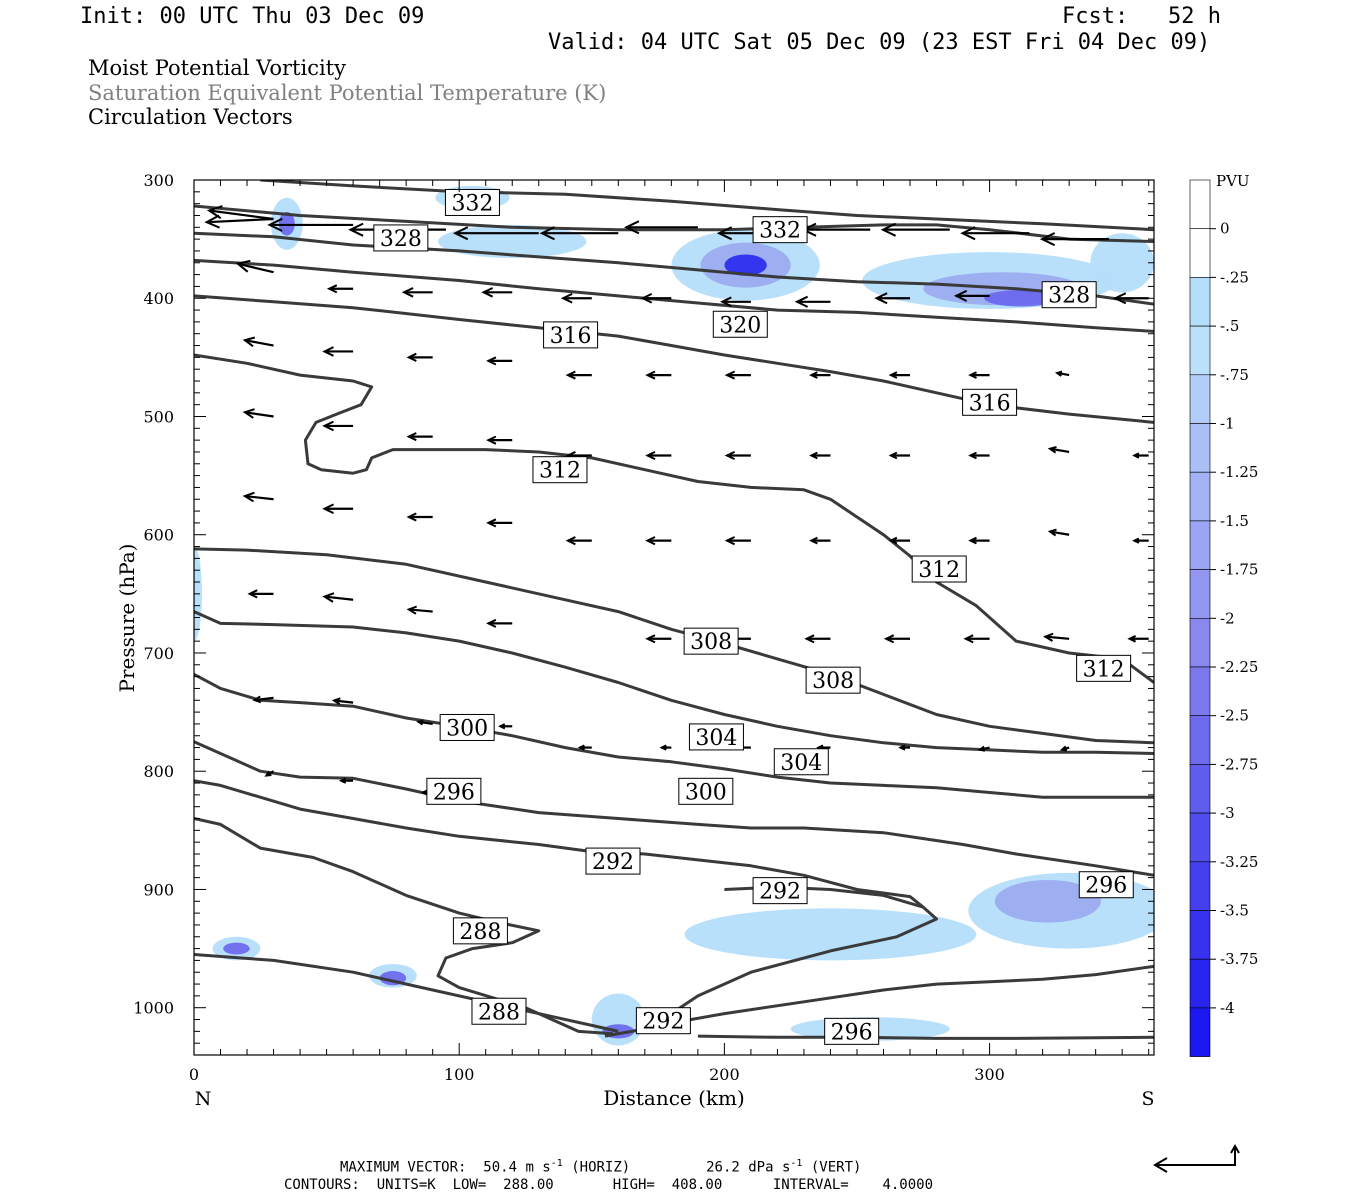 This screenshot has width=1350, height=1200. What do you see at coordinates (153, 1008) in the screenshot?
I see `y-tick-label-1000: 1000` at bounding box center [153, 1008].